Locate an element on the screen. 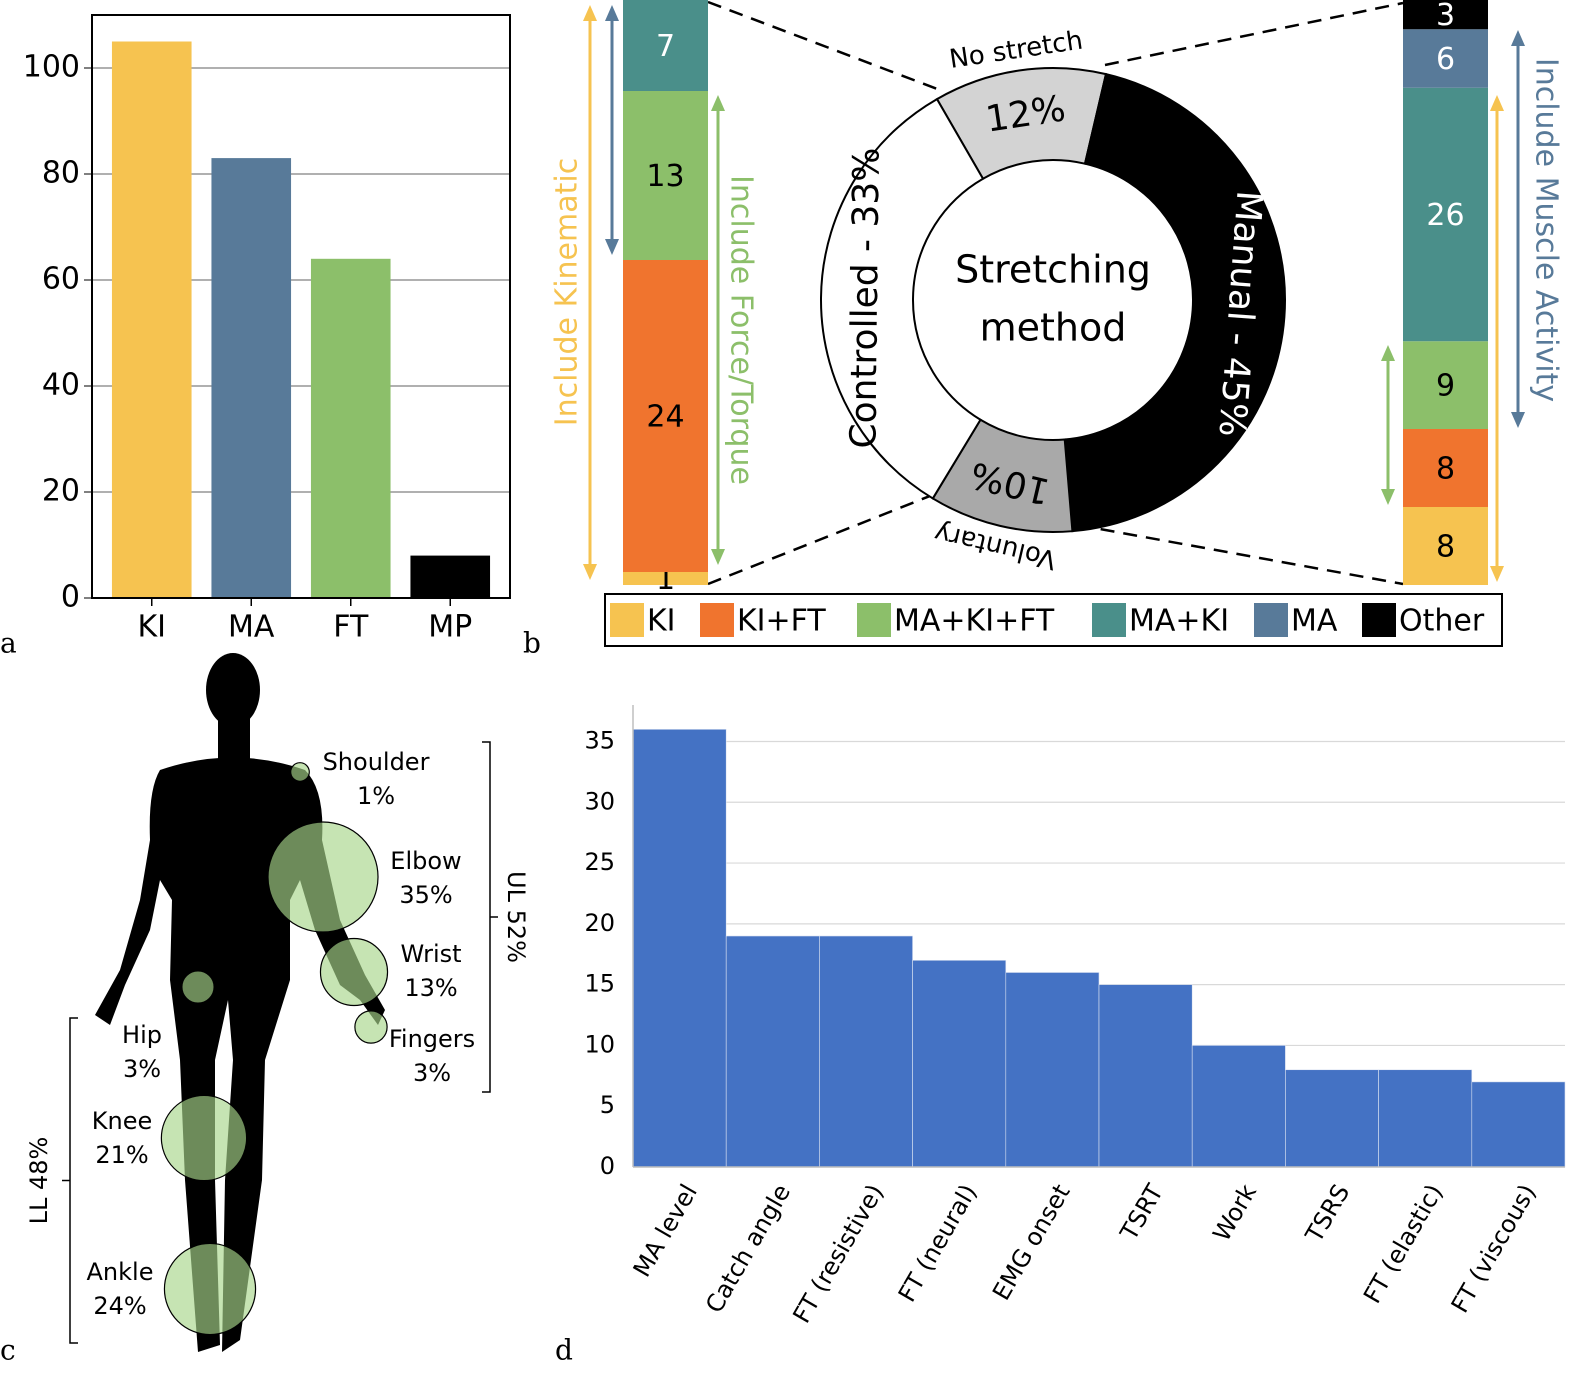  legend-frame is located at coordinates (1053, 620).